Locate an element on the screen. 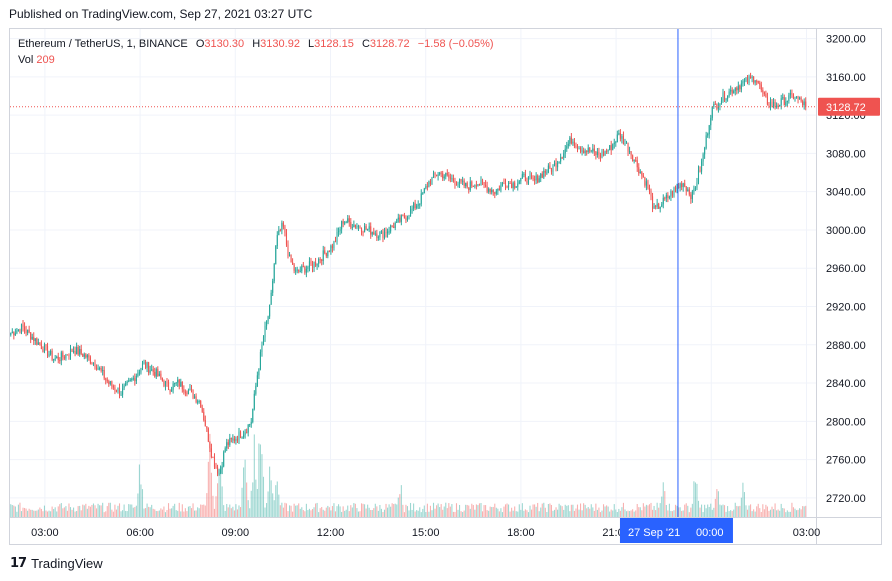  volume-bars is located at coordinates (408, 475).